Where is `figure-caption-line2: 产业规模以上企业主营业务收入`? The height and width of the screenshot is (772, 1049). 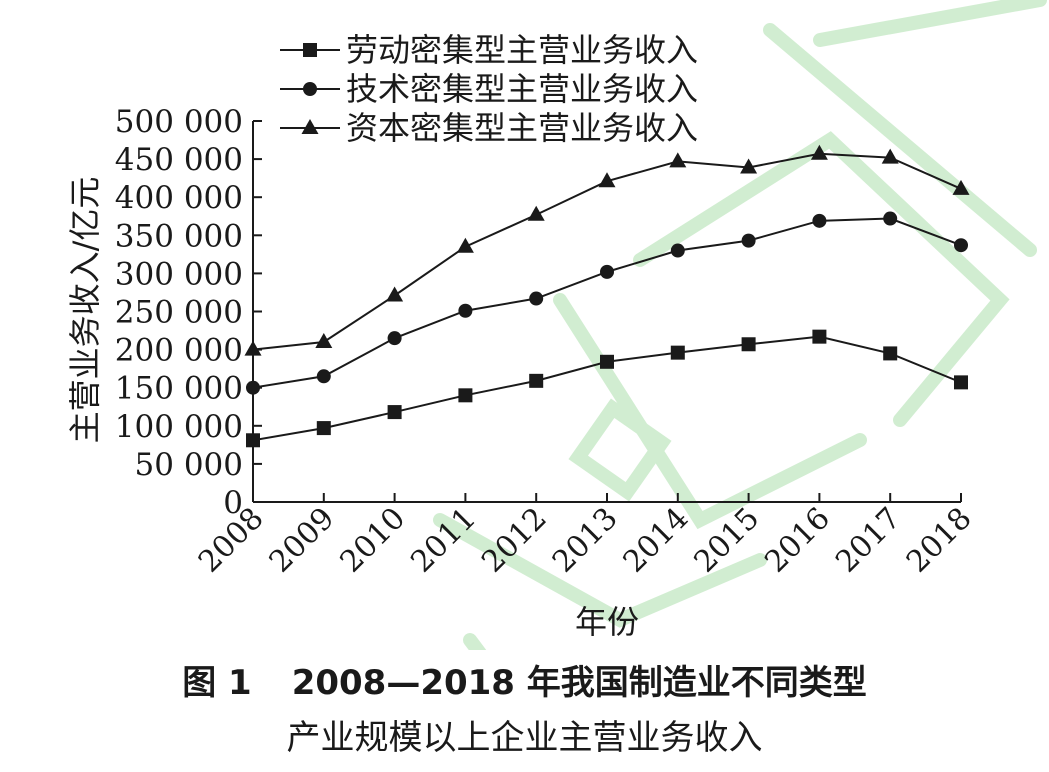
figure-caption-line2: 产业规模以上企业主营业务收入 is located at coordinates (524, 738).